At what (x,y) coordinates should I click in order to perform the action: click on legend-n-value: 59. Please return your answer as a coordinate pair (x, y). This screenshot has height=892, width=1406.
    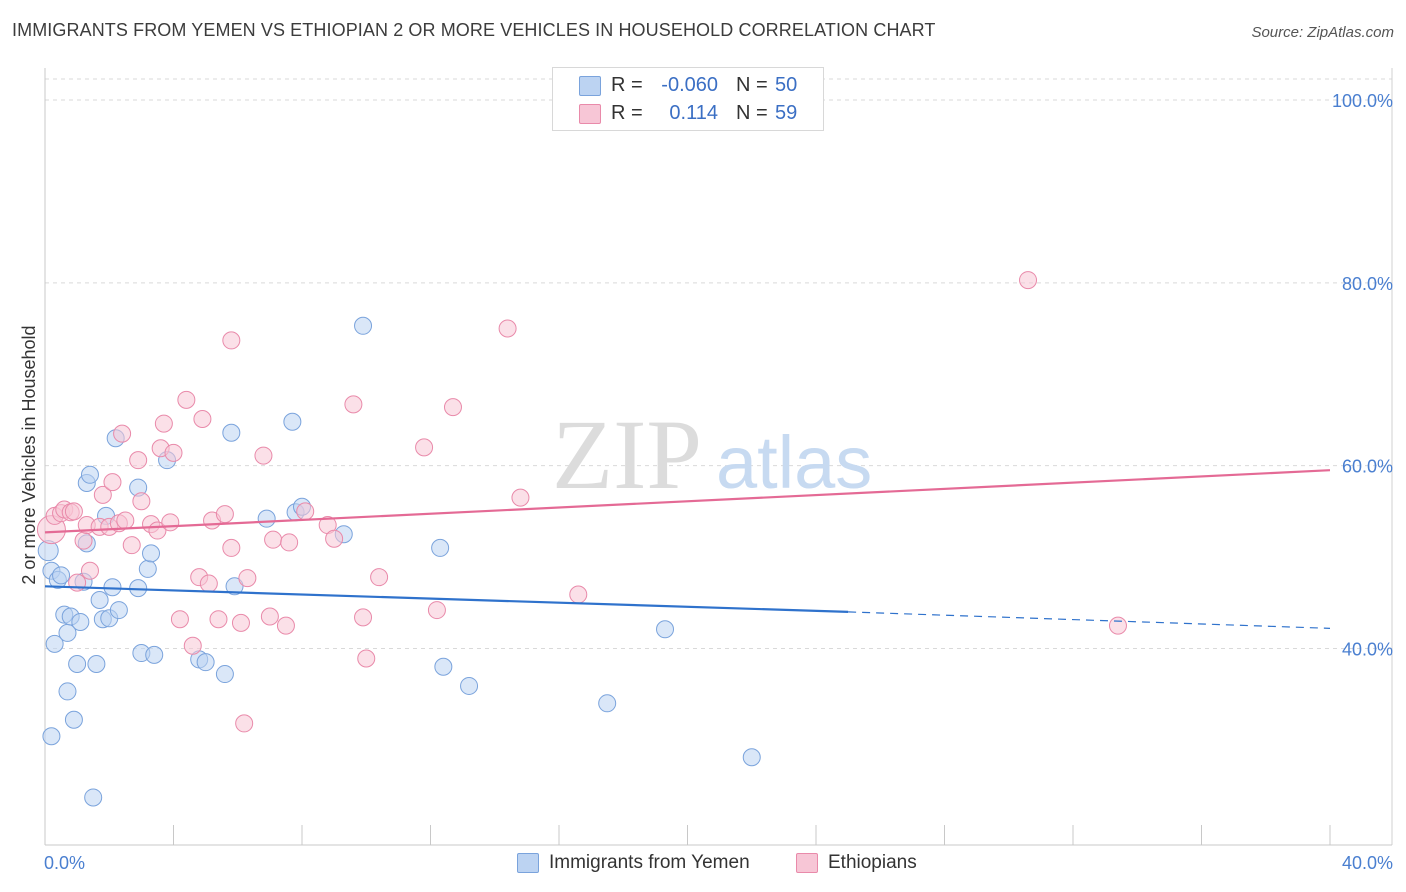
    Looking at the image, I should click on (786, 113).